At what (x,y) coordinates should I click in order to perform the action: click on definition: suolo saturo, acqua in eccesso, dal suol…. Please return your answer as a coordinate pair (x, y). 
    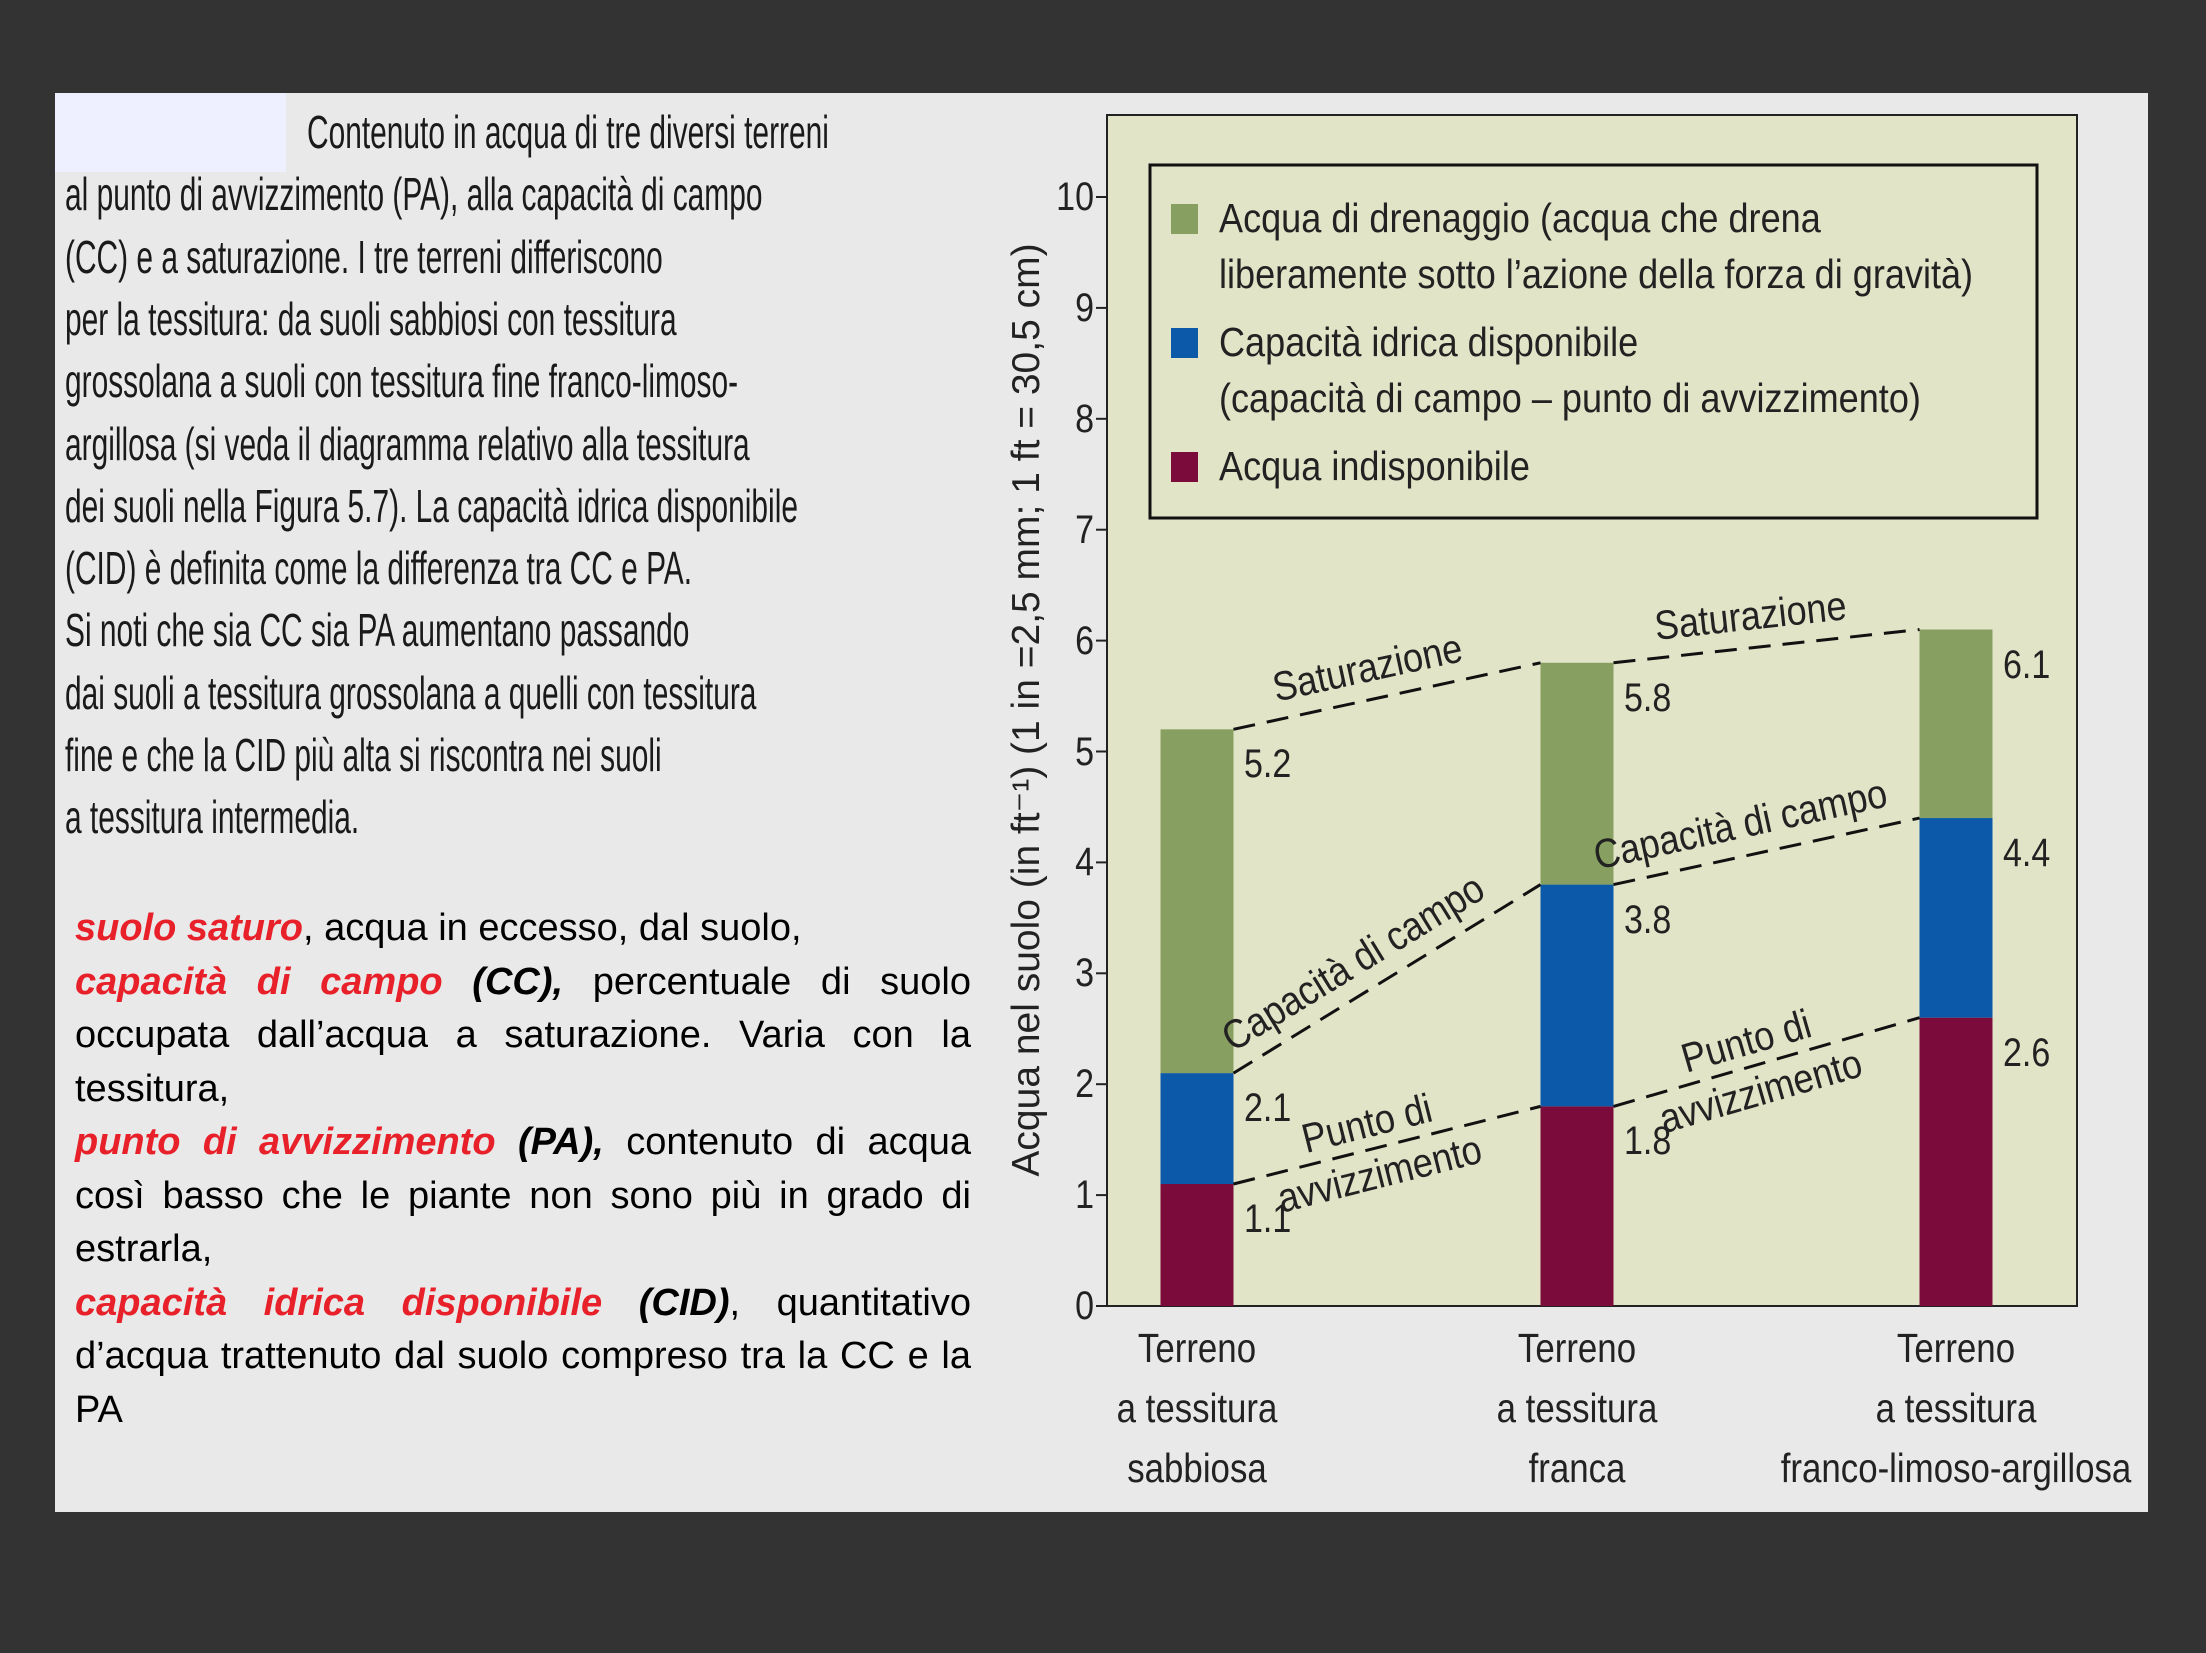
    Looking at the image, I should click on (523, 929).